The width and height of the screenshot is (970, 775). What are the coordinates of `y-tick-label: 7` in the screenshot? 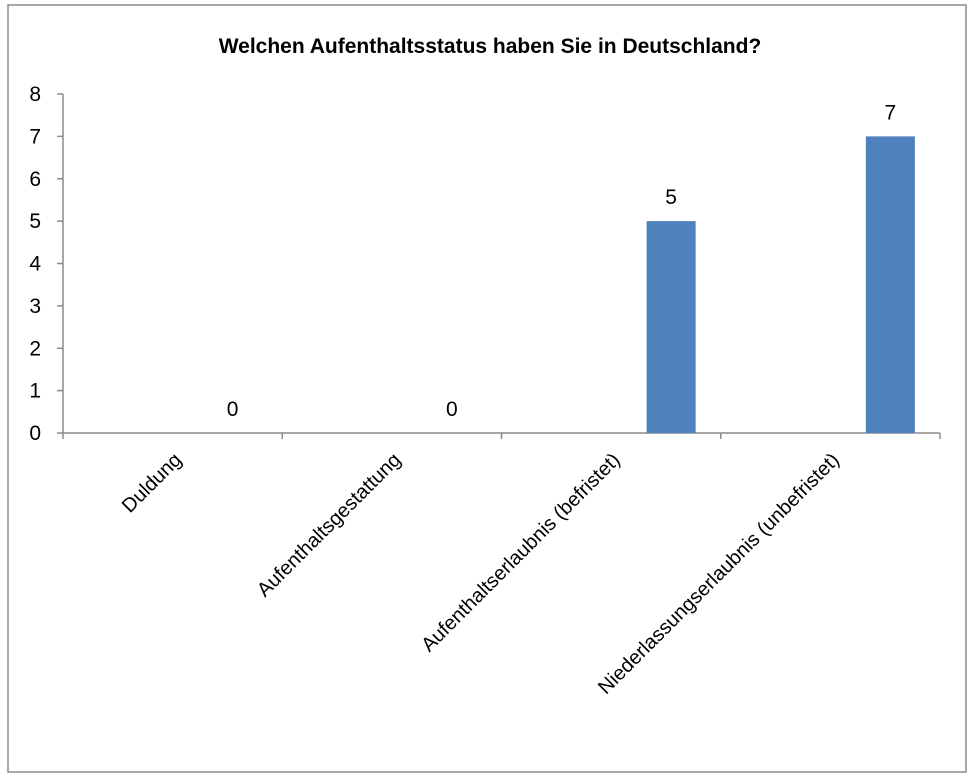 It's located at (35, 136).